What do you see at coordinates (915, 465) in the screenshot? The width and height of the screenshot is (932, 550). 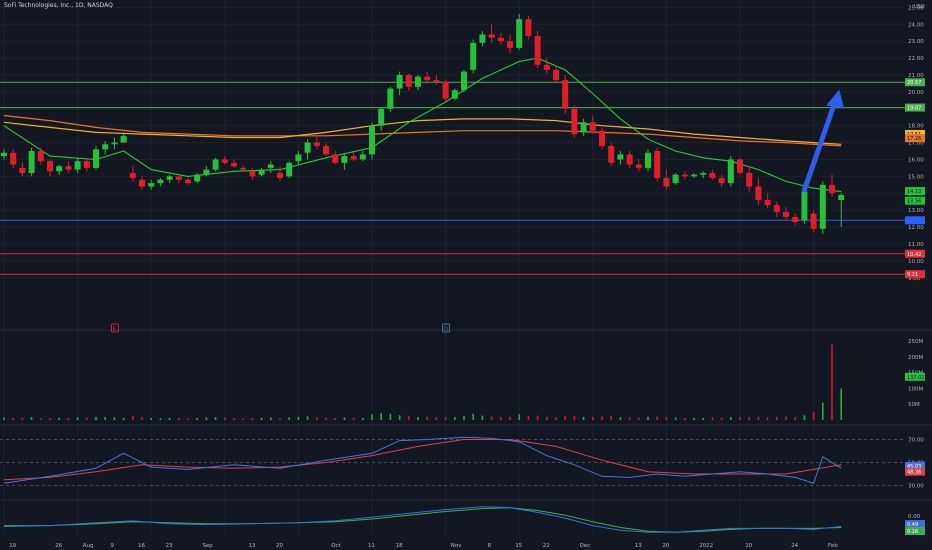 I see `rsi-tag-bg` at bounding box center [915, 465].